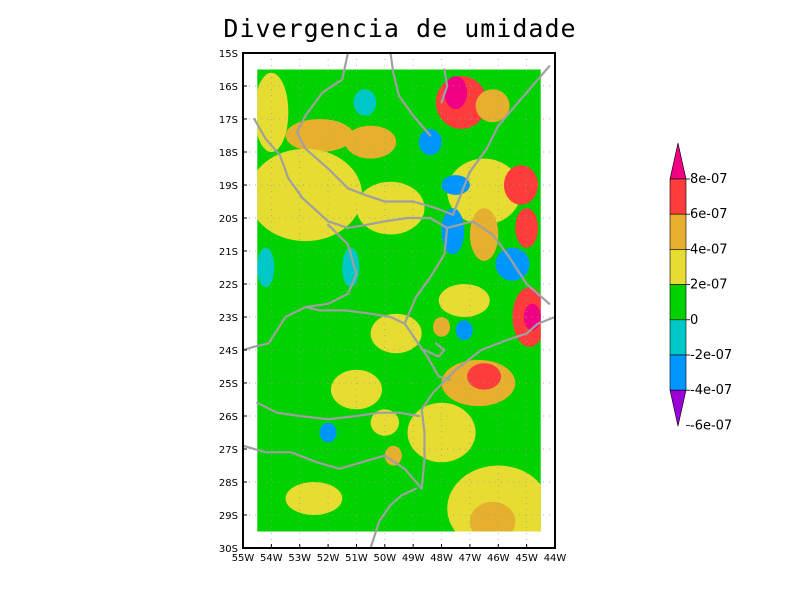 The image size is (800, 600). Describe the element at coordinates (441, 558) in the screenshot. I see `x-tick-label: 48W` at that location.